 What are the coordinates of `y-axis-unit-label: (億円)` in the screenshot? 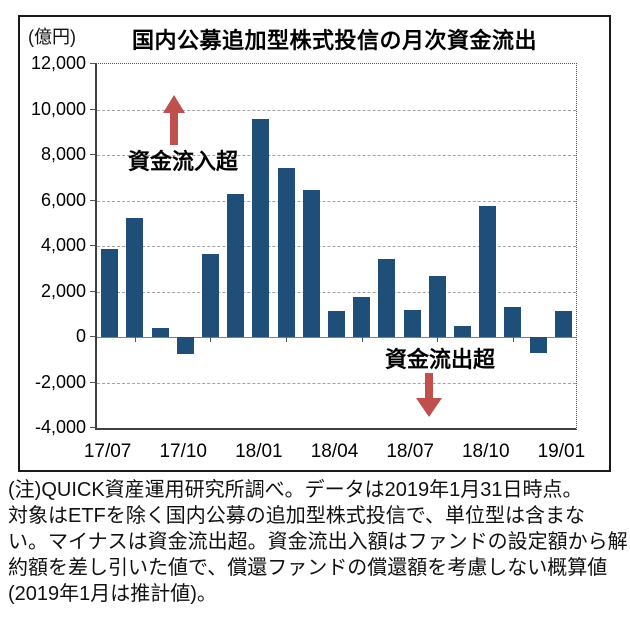 It's located at (52, 37).